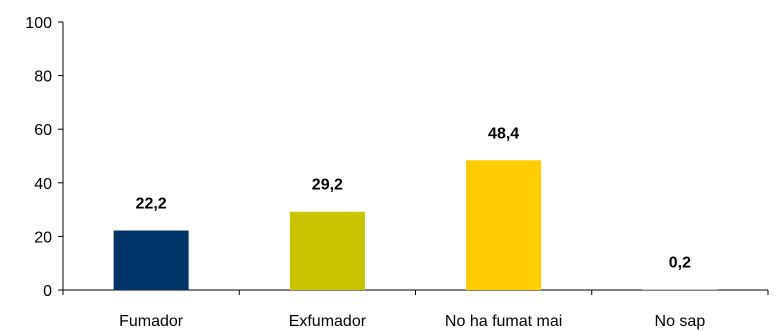 This screenshot has width=779, height=331. Describe the element at coordinates (43, 130) in the screenshot. I see `y-tick-label: 60` at that location.